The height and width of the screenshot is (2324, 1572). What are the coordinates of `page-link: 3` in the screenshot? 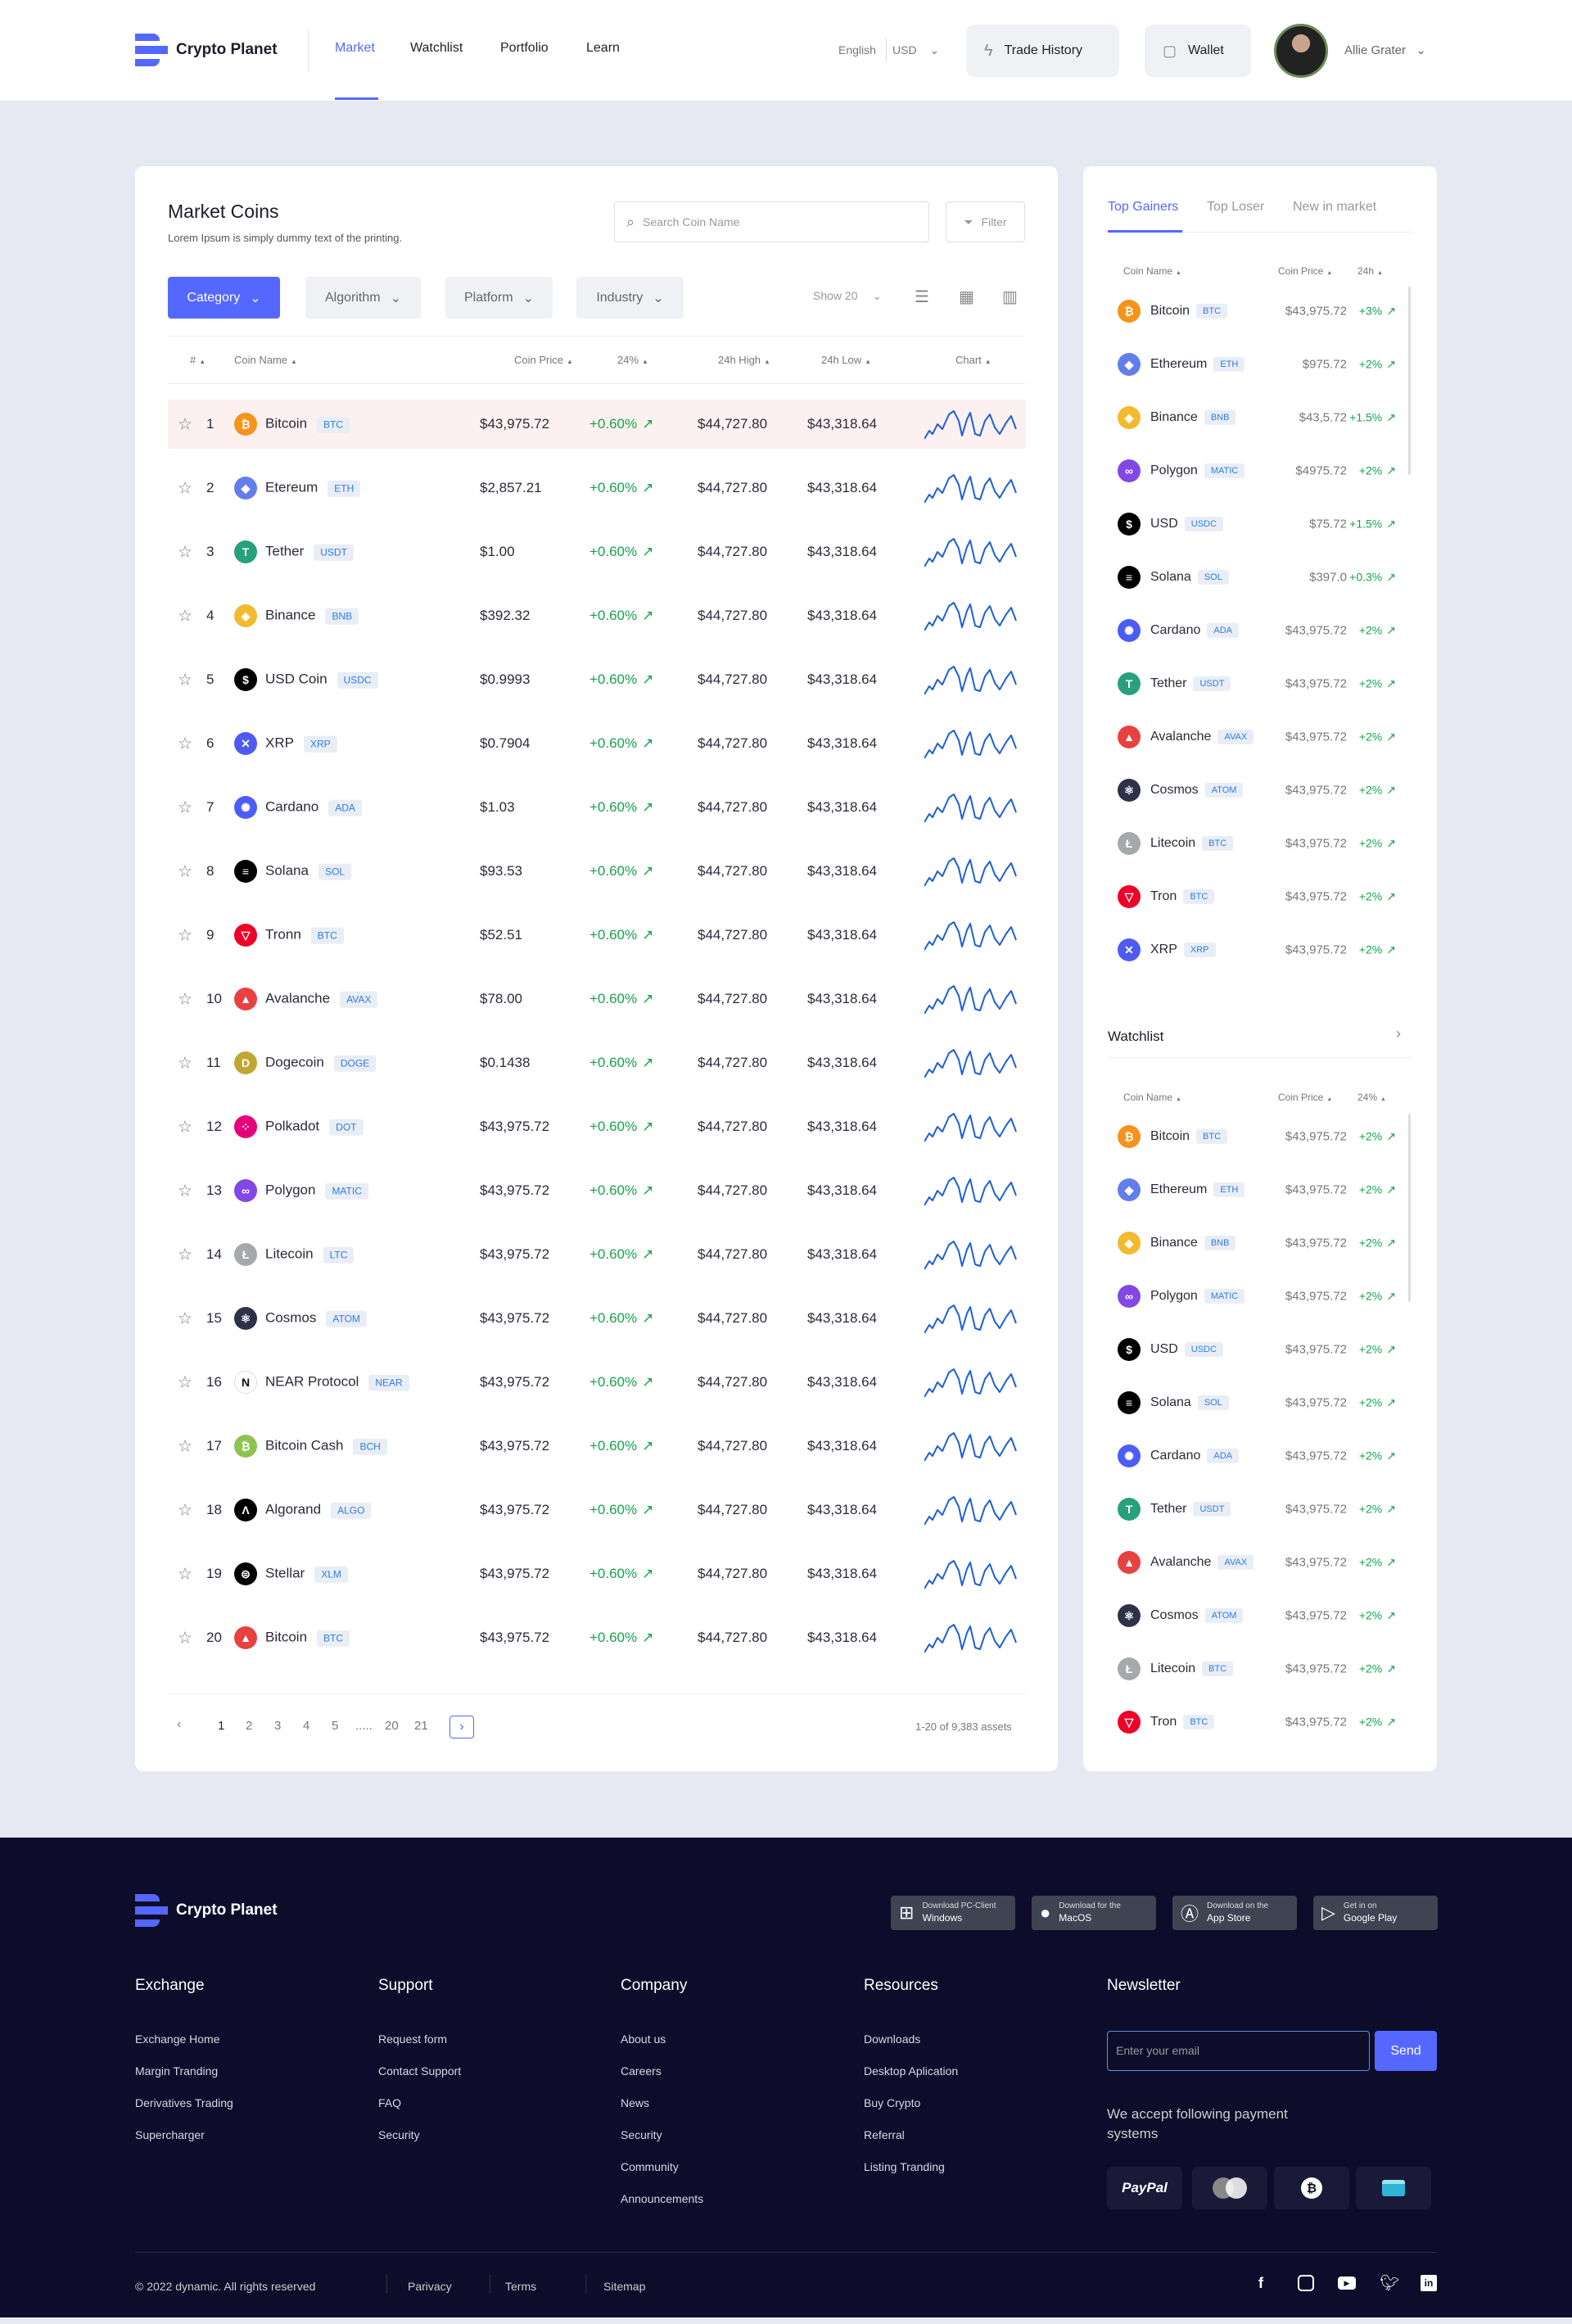 It's located at (278, 1726).